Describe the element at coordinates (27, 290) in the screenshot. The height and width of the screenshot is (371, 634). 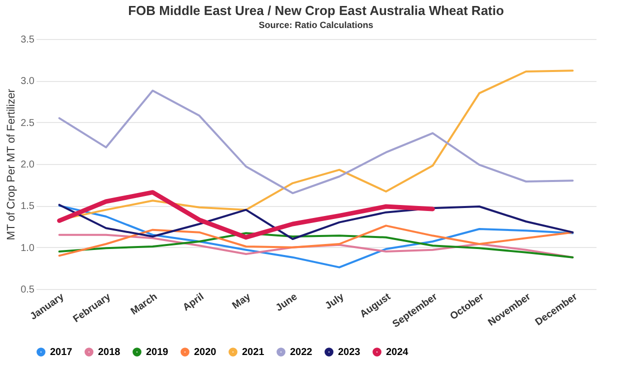
I see `y-tick-label: 0.5` at that location.